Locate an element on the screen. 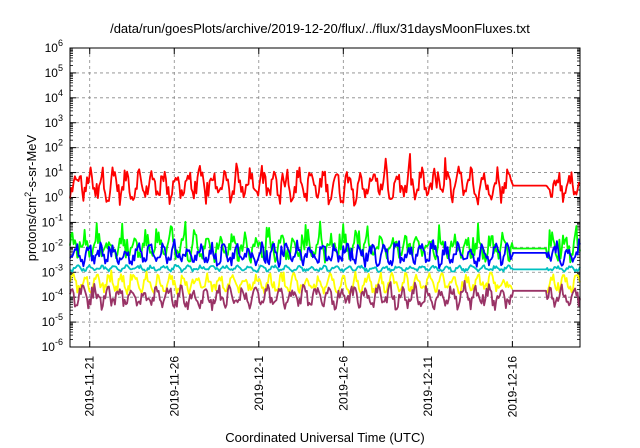 The width and height of the screenshot is (640, 448). y-tick-label: 10⁶ is located at coordinates (54, 46).